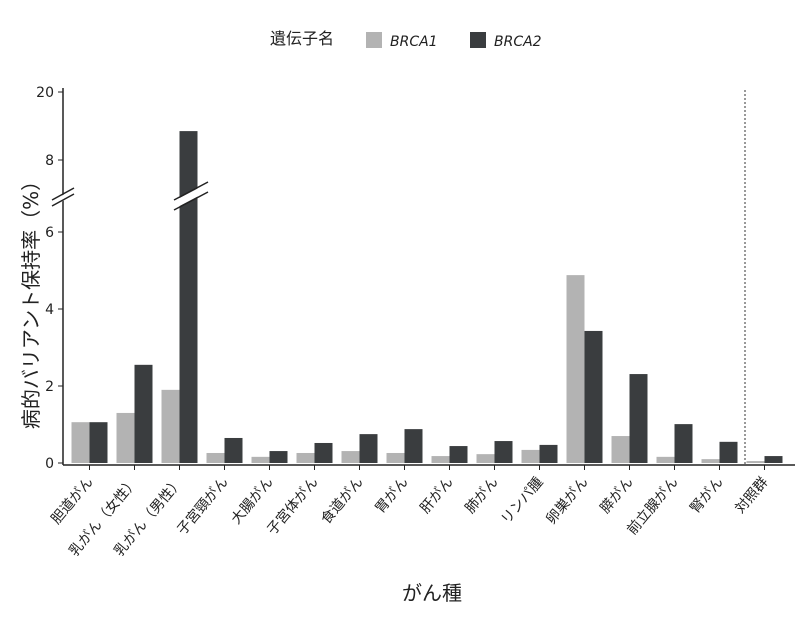 The image size is (800, 627). Describe the element at coordinates (432, 593) in the screenshot. I see `x-axis-label: がん種` at that location.